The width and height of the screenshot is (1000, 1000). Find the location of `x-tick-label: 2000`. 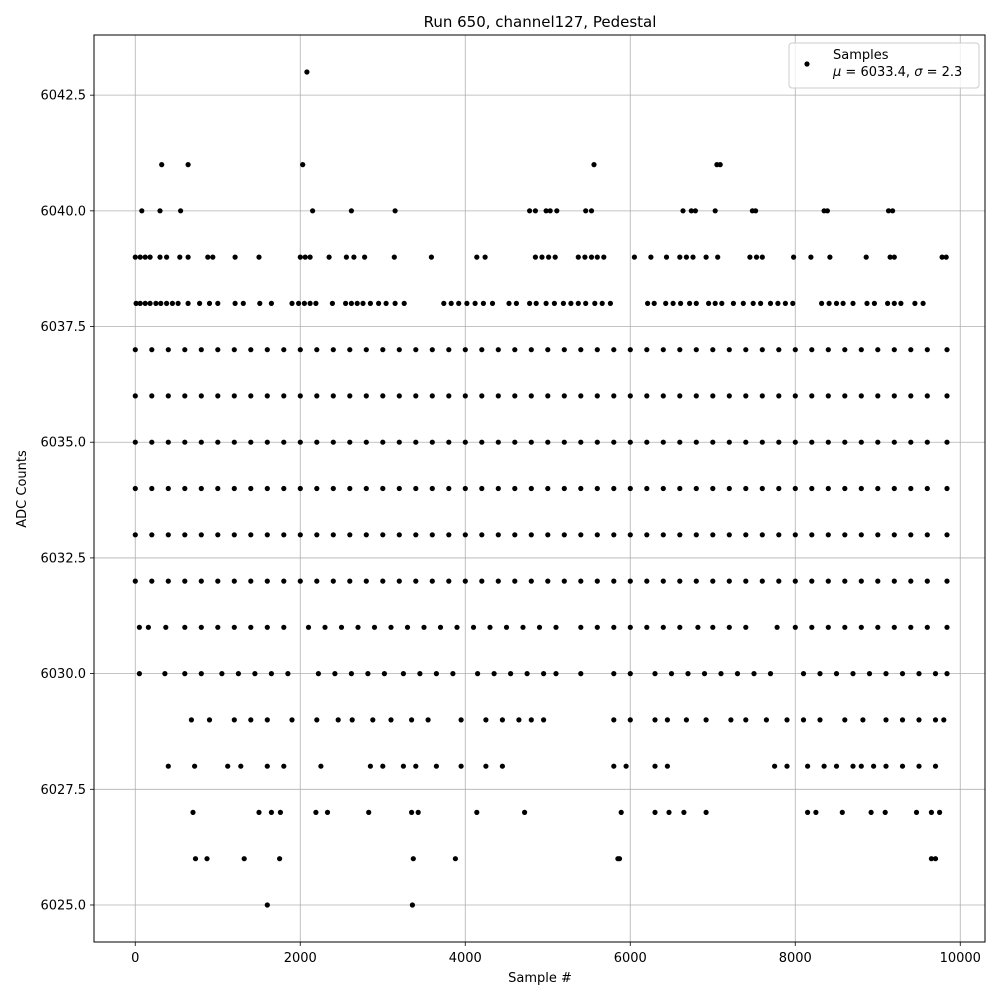

x-tick-label: 2000 is located at coordinates (300, 958).